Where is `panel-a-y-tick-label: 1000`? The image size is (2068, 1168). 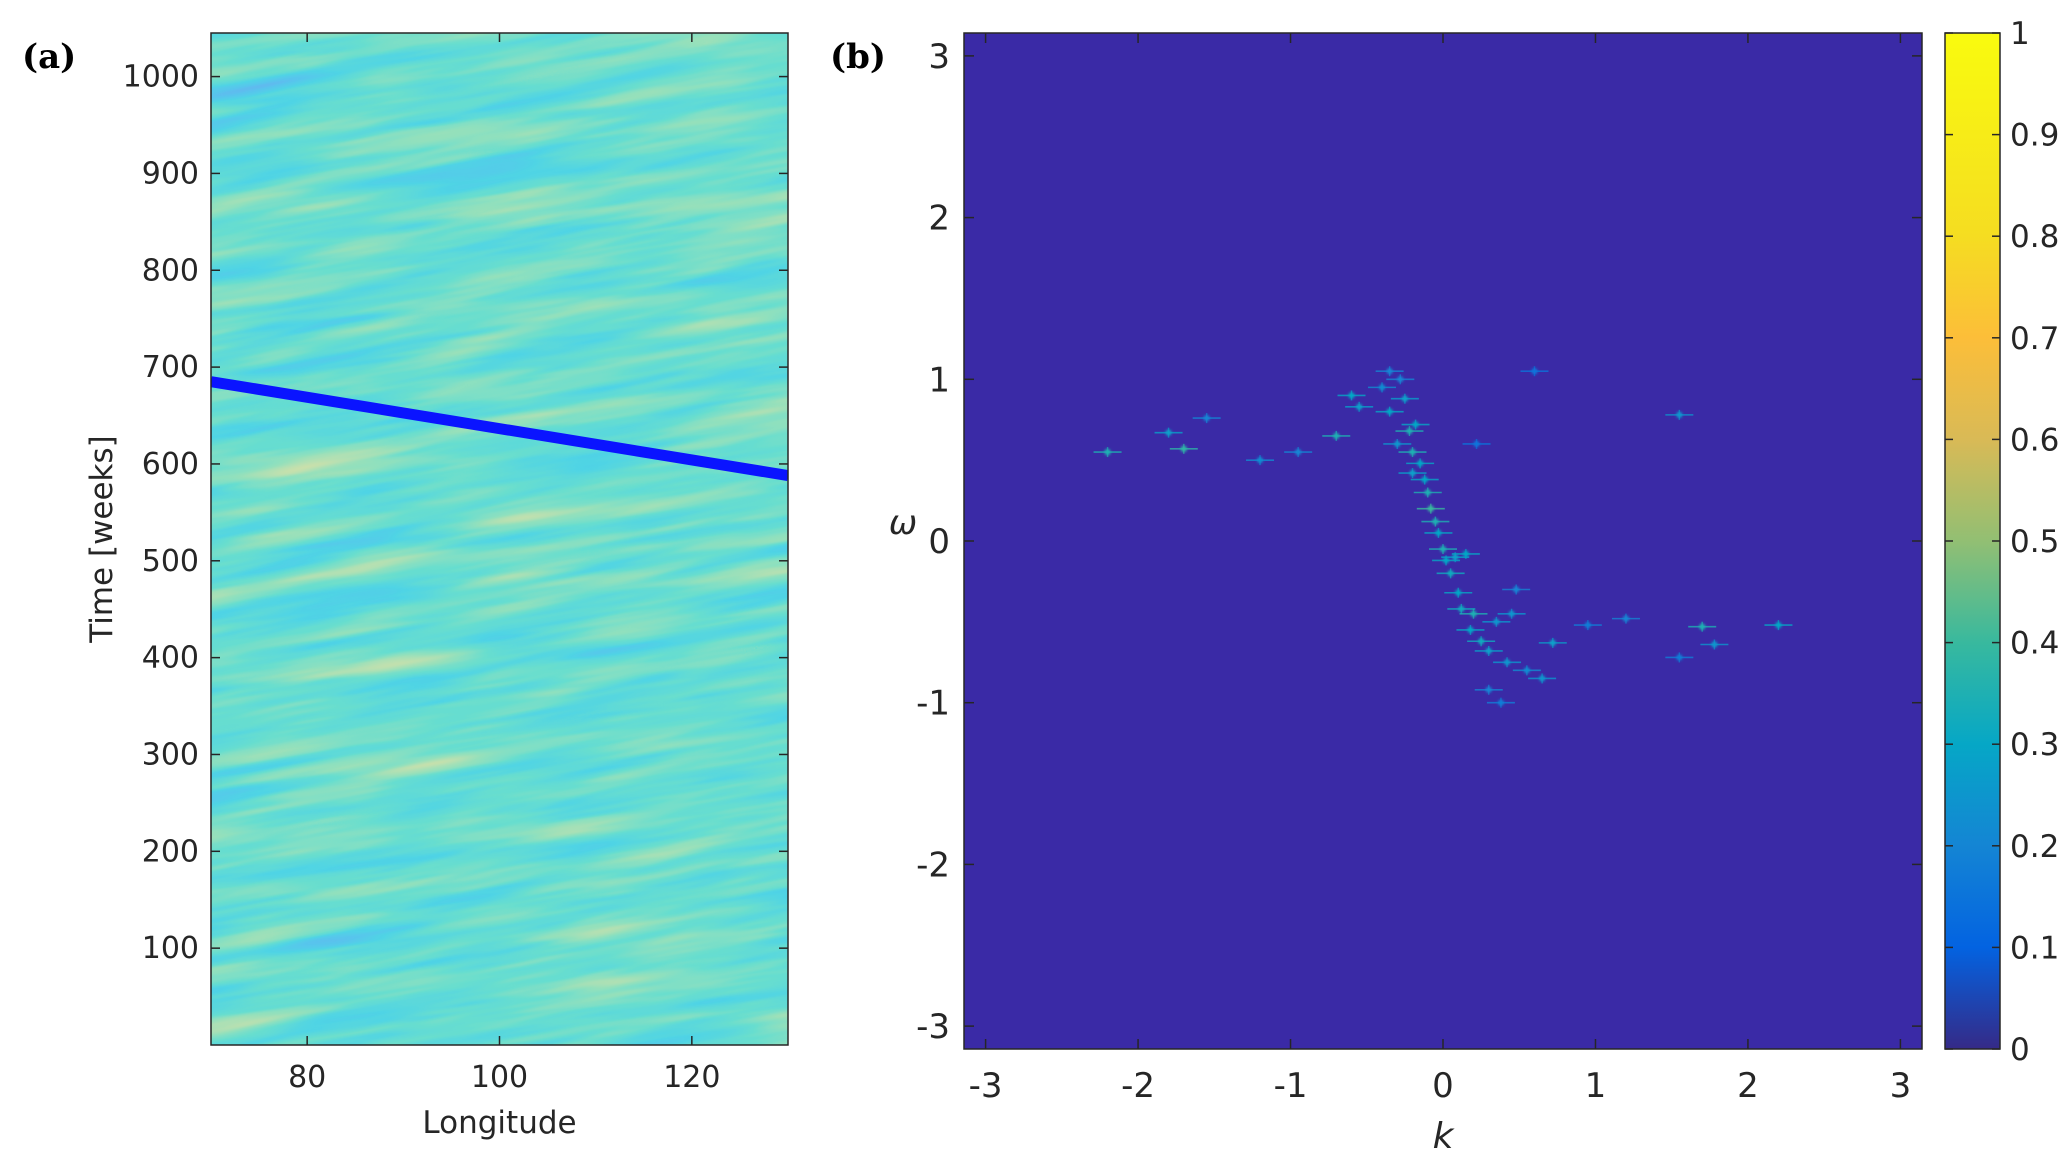
panel-a-y-tick-label: 1000 is located at coordinates (161, 77).